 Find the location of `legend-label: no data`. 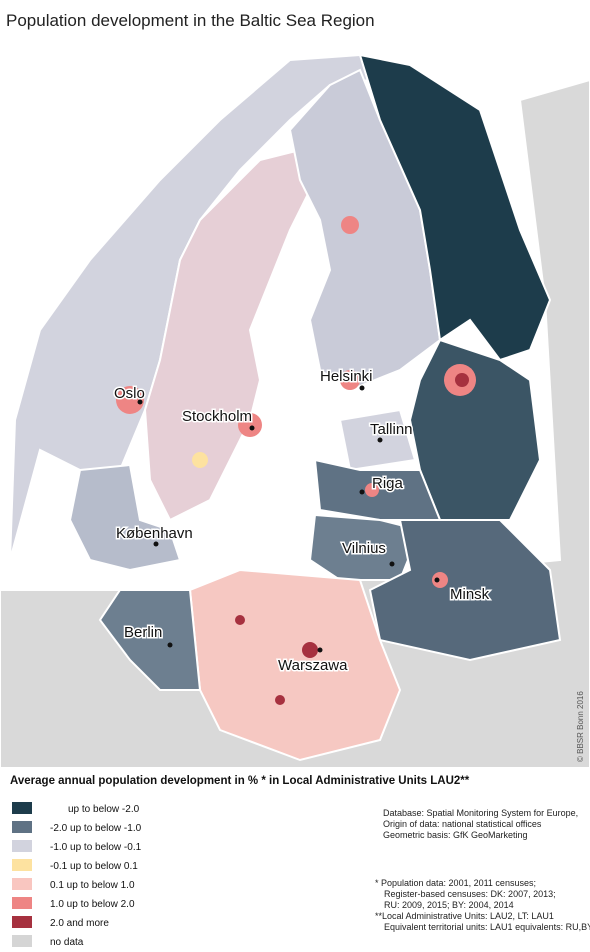

legend-label: no data is located at coordinates (67, 942).